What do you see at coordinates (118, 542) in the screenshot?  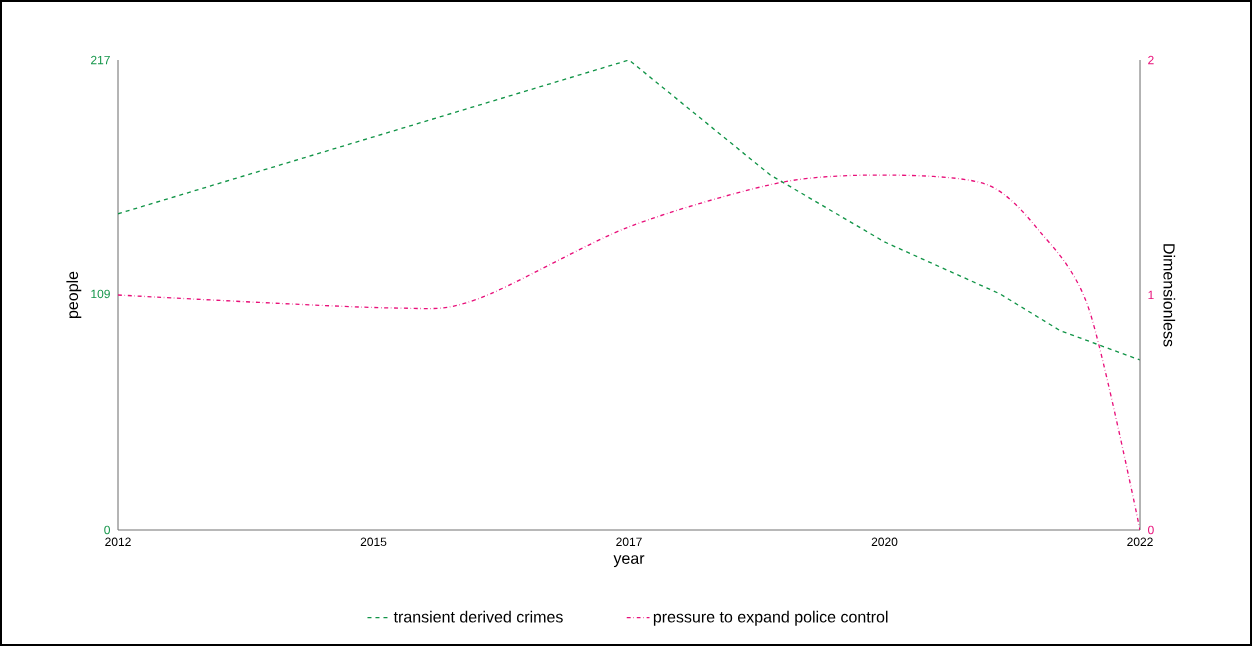 I see `x-tick-label: 2012` at bounding box center [118, 542].